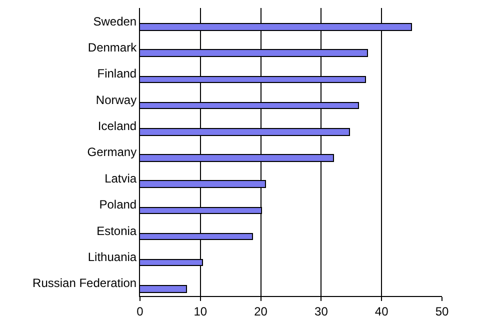 The image size is (492, 336). Describe the element at coordinates (84, 283) in the screenshot. I see `y-tick-label: Russian Federation` at that location.